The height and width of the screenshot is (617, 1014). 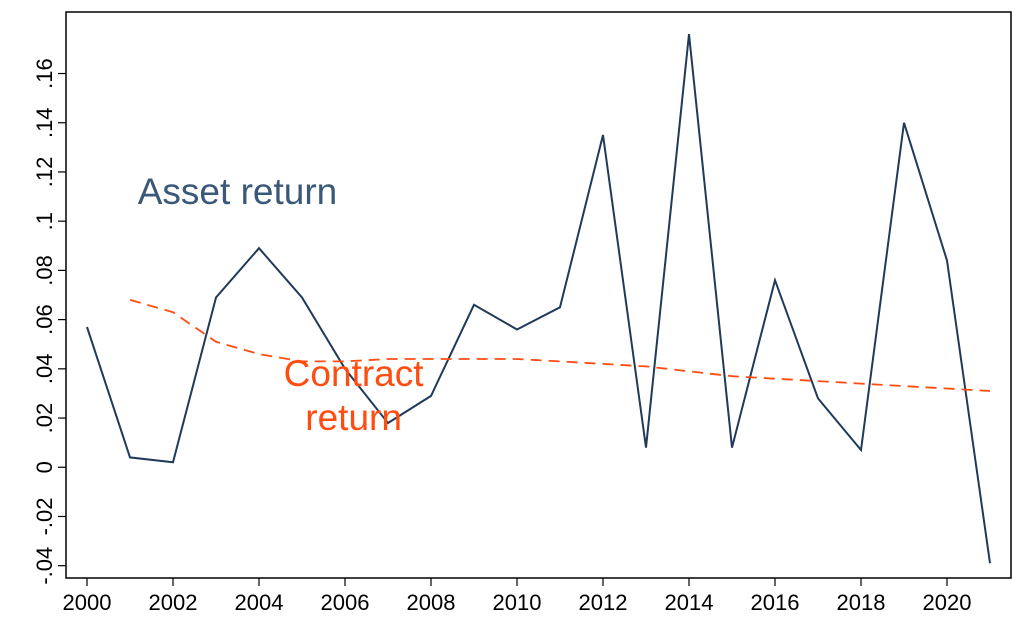 I want to click on y-tick-label: .04, so click(x=44, y=369).